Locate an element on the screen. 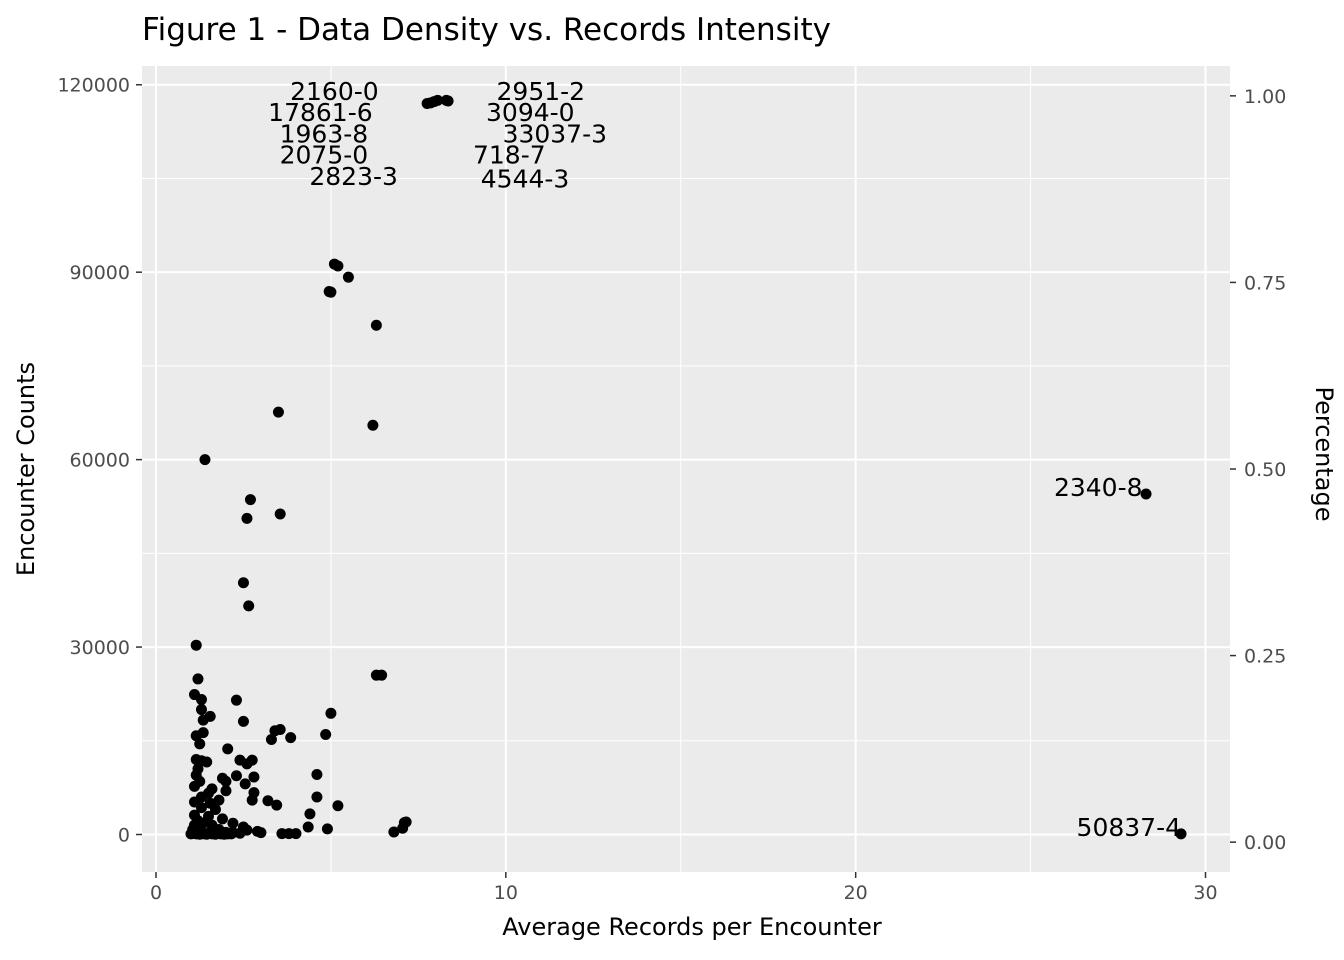 Image resolution: width=1344 pixels, height=960 pixels. secondary-y-axis-title: Percentage is located at coordinates (1324, 453).